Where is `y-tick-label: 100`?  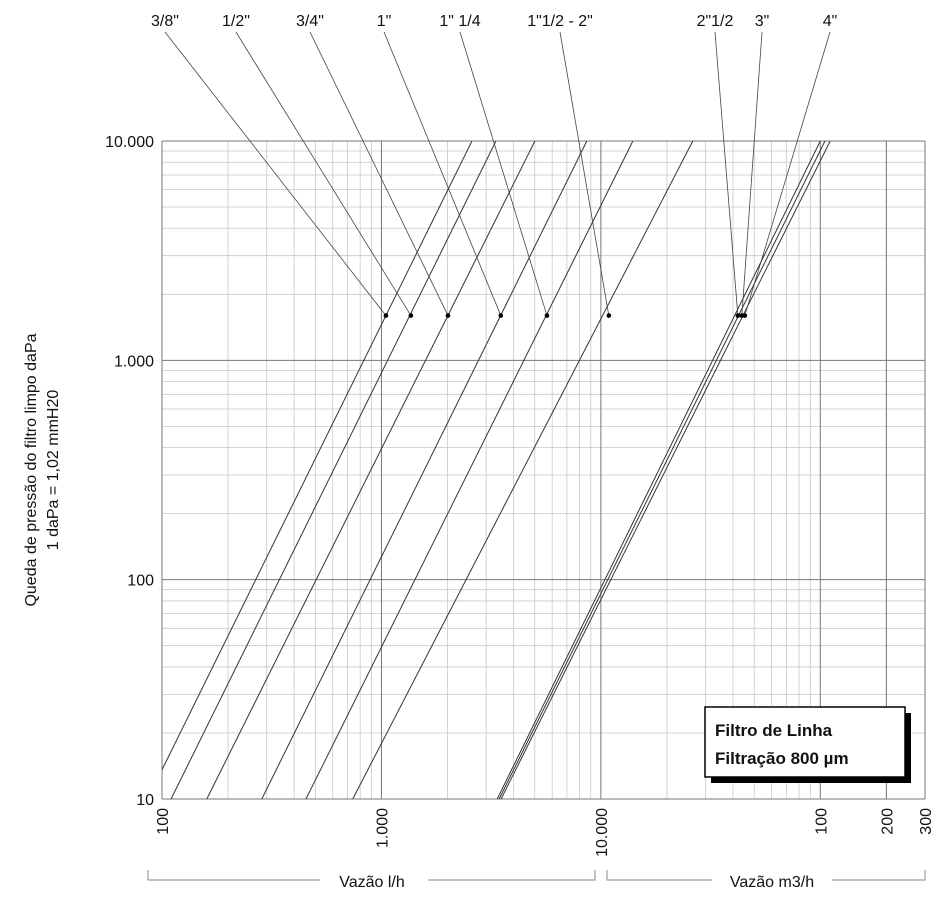
y-tick-label: 100 is located at coordinates (140, 581).